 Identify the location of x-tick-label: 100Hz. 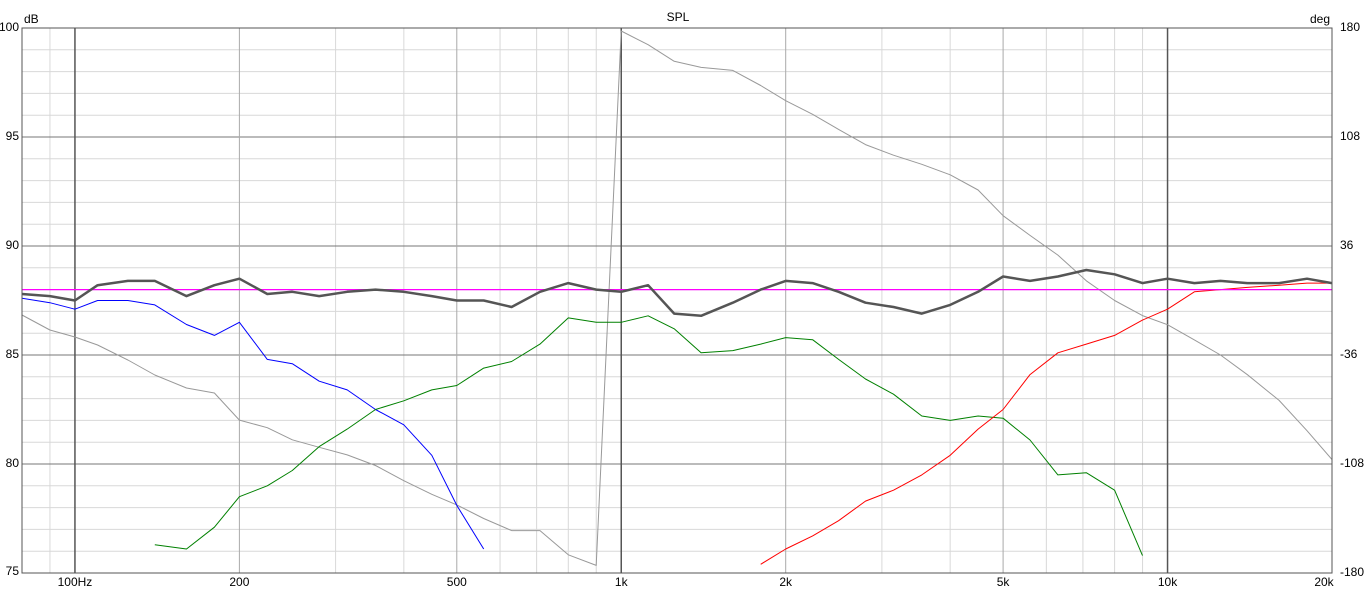
(75, 582).